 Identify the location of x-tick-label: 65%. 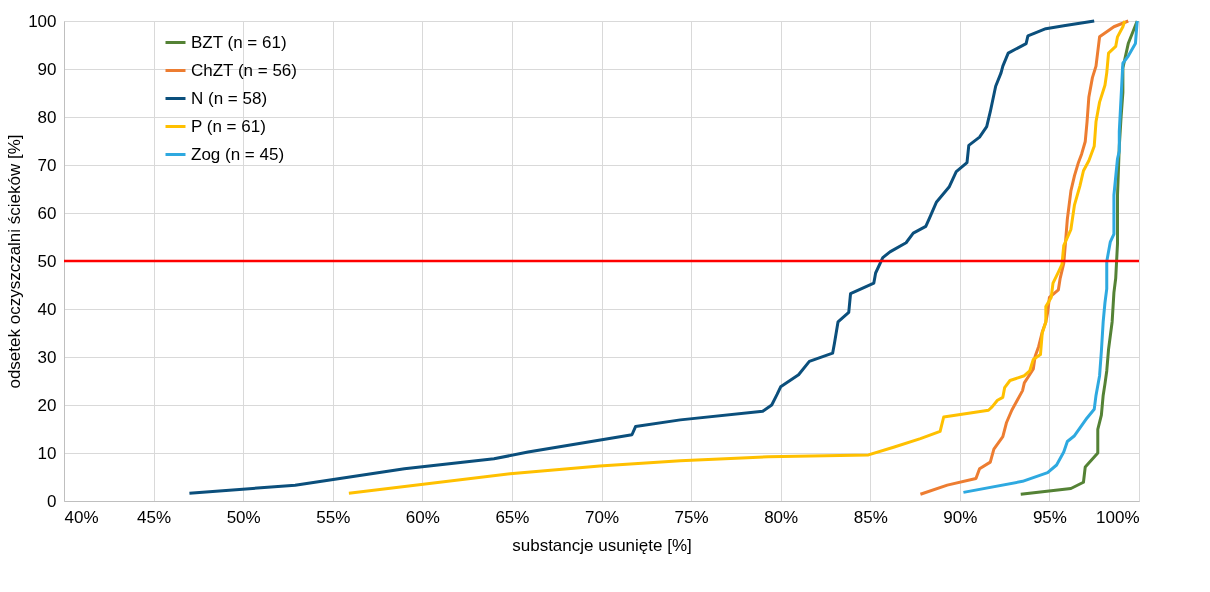
(512, 517).